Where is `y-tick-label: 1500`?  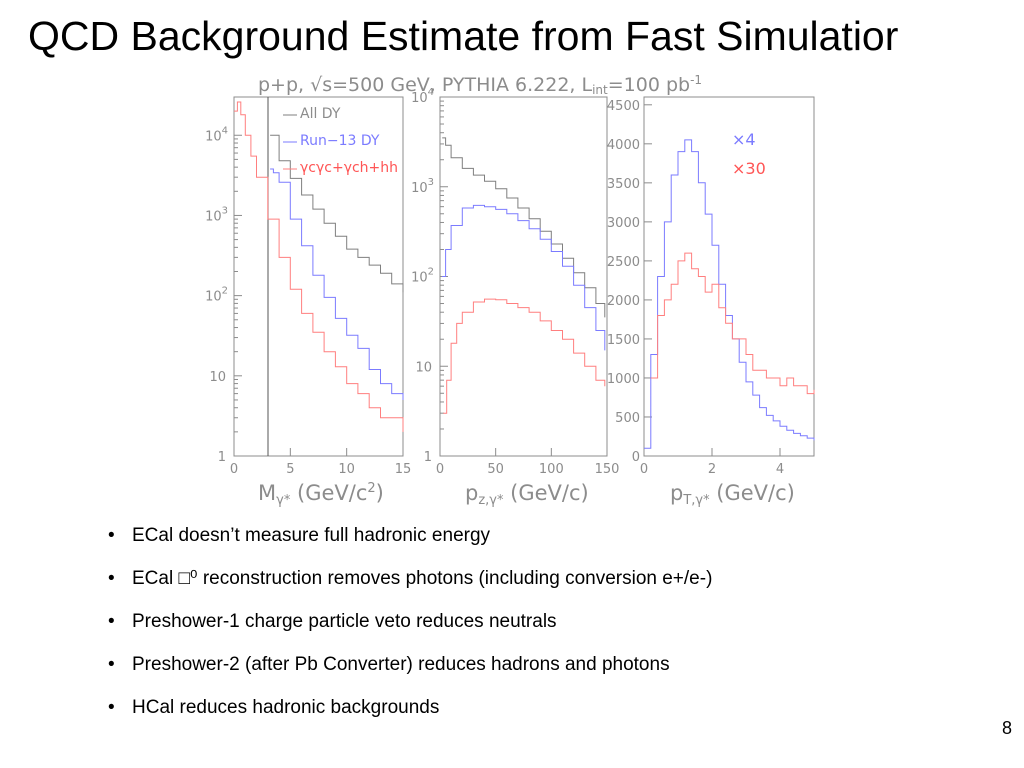
y-tick-label: 1500 is located at coordinates (623, 340).